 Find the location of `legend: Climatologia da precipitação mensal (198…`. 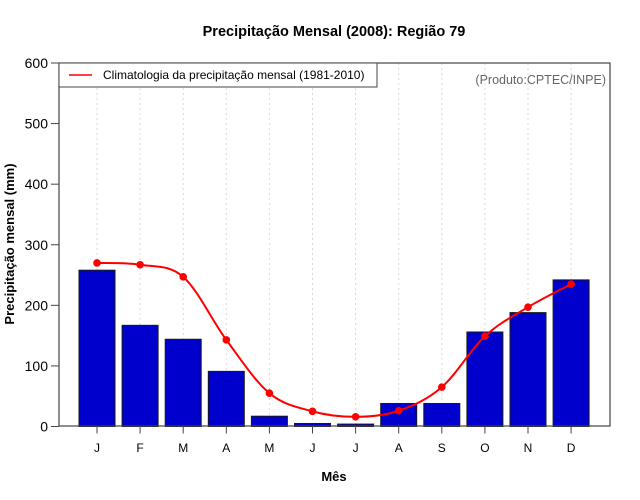

legend: Climatologia da precipitação mensal (198… is located at coordinates (218, 75).